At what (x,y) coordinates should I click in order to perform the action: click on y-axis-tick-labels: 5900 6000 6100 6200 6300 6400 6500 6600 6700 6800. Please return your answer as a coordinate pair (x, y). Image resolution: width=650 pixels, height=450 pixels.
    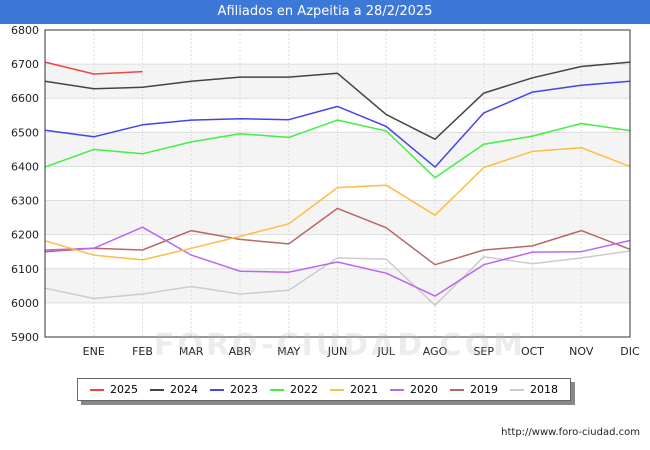
    Looking at the image, I should click on (25, 184).